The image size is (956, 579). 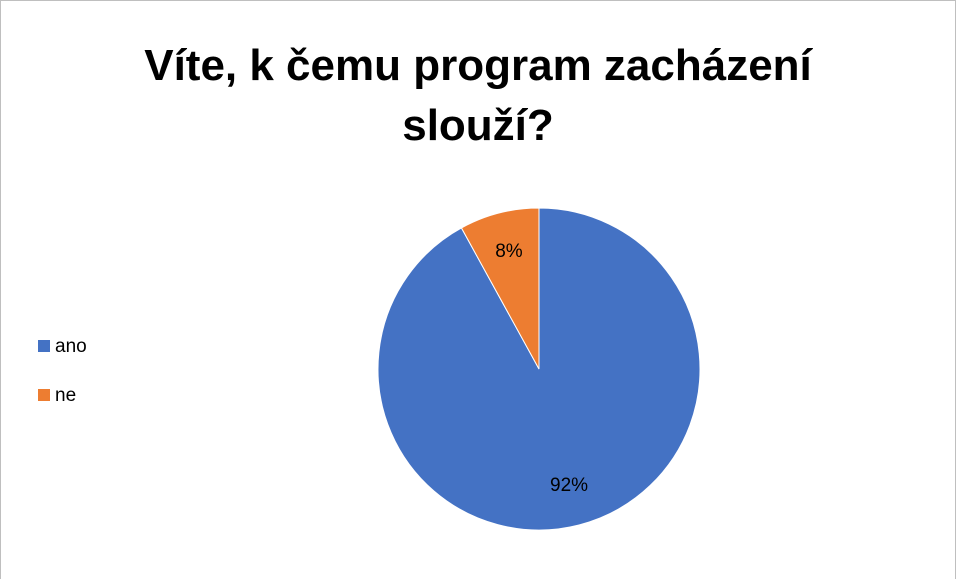 I want to click on legend-label: ano, so click(x=71, y=346).